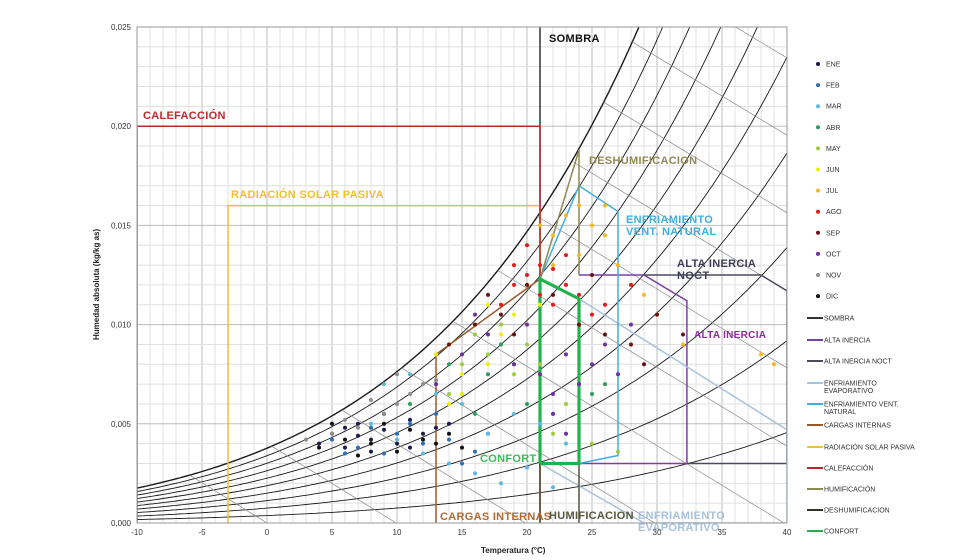 The width and height of the screenshot is (980, 560). What do you see at coordinates (730, 335) in the screenshot?
I see `label-alta-inercia: ALTA INERCIA` at bounding box center [730, 335].